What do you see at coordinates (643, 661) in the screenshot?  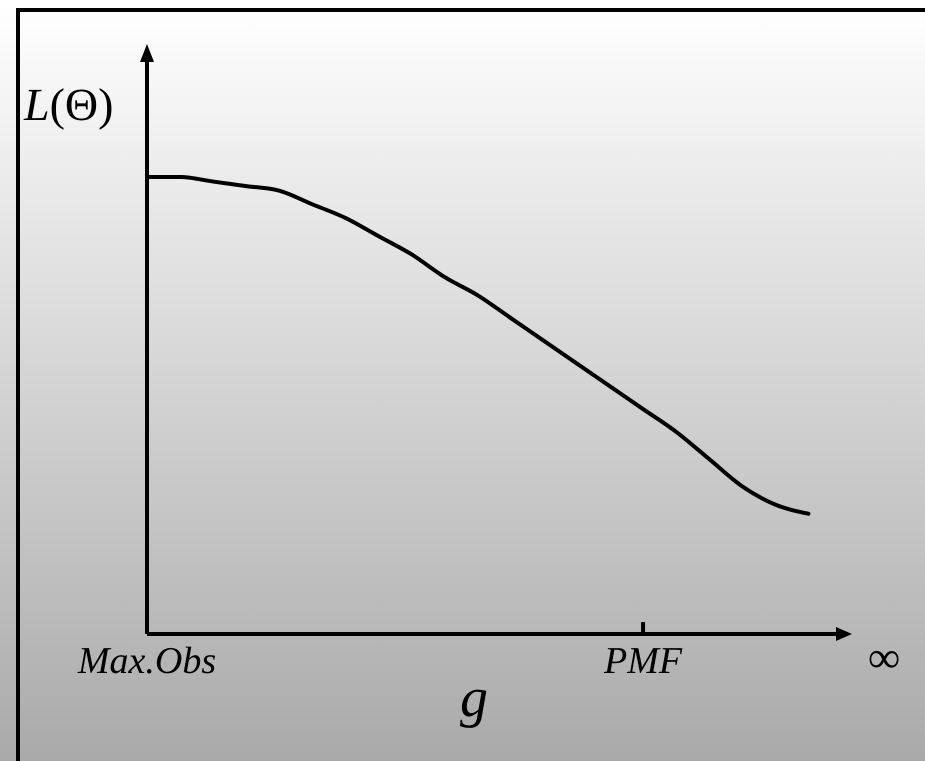 I see `x-tick-label: PMF` at bounding box center [643, 661].